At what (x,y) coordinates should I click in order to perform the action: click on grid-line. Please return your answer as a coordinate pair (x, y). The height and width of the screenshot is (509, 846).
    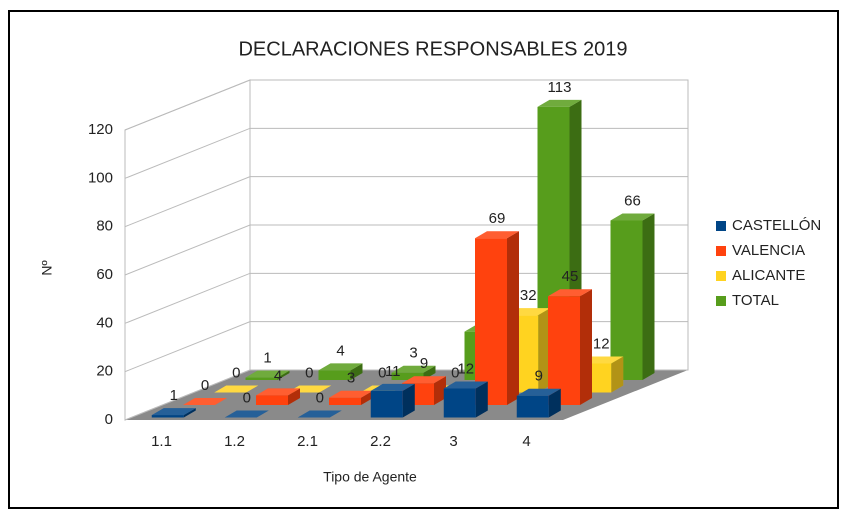
    Looking at the image, I should click on (406, 105).